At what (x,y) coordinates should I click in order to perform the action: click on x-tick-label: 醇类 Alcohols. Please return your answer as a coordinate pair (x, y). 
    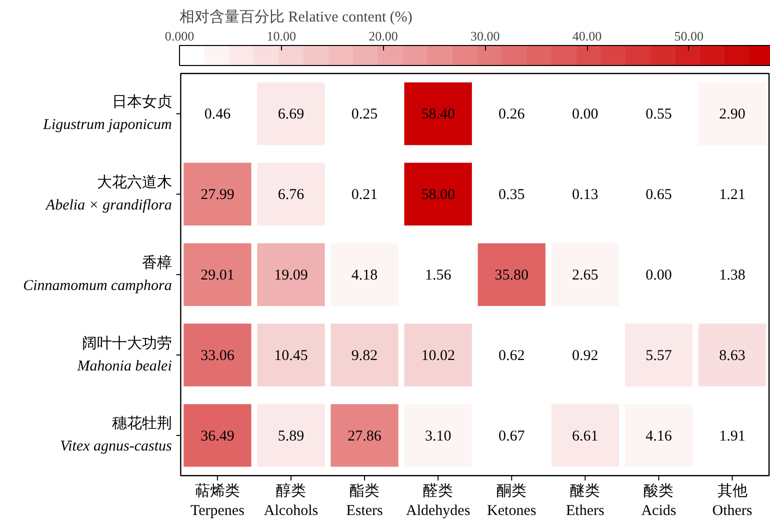
    Looking at the image, I should click on (291, 500).